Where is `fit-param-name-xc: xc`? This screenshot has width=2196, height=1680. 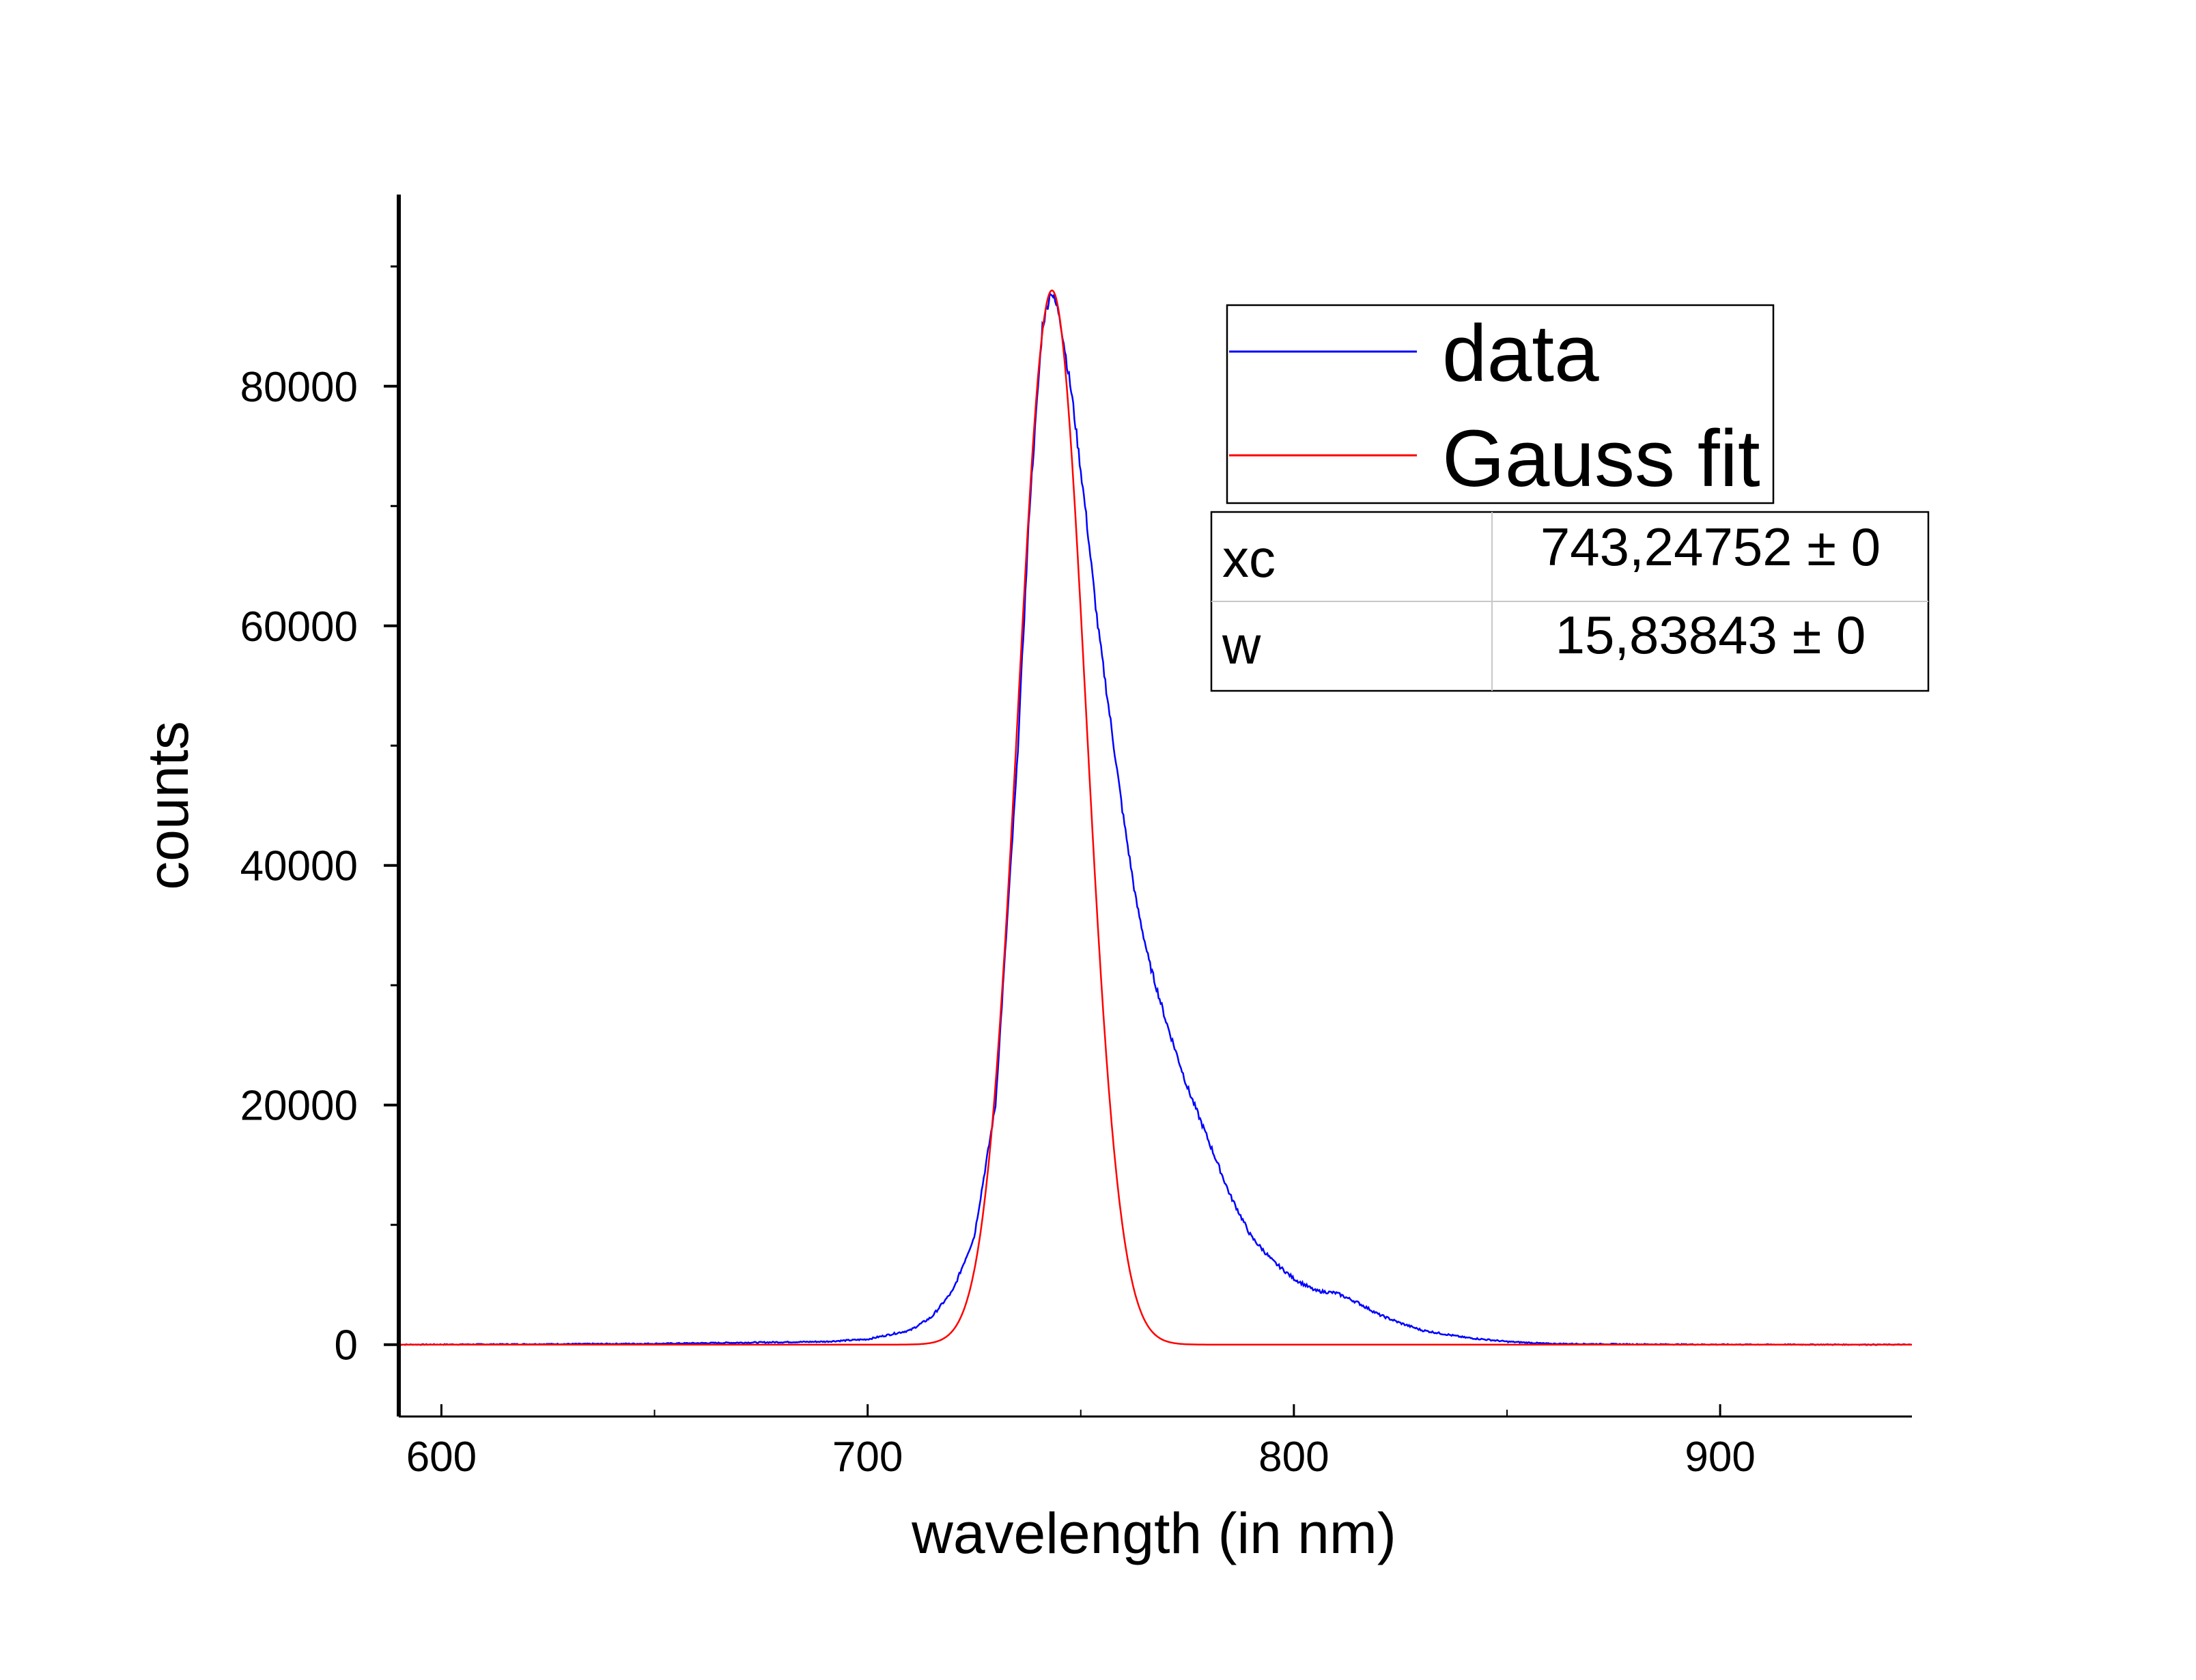 fit-param-name-xc: xc is located at coordinates (1249, 558).